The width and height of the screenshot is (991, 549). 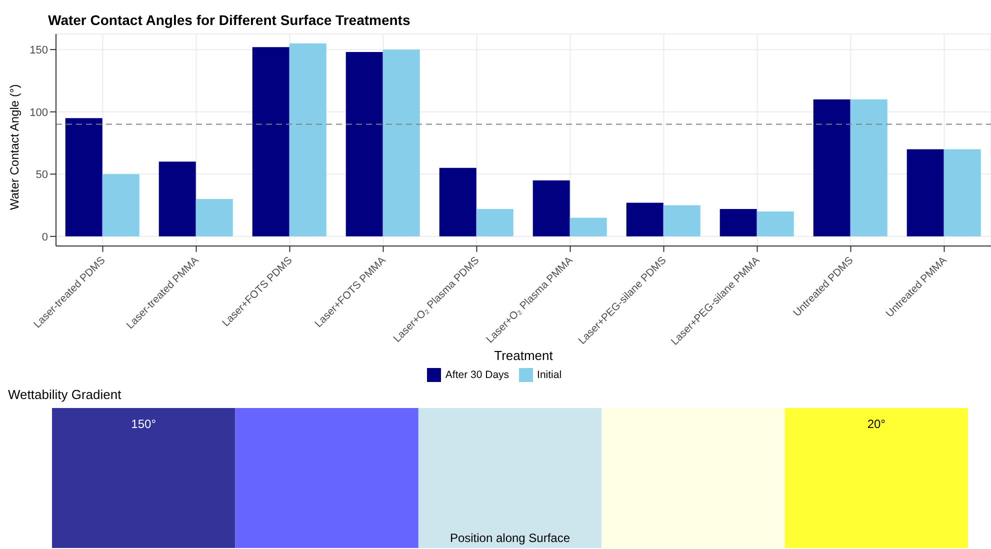 I want to click on legend-label: Initial, so click(x=549, y=374).